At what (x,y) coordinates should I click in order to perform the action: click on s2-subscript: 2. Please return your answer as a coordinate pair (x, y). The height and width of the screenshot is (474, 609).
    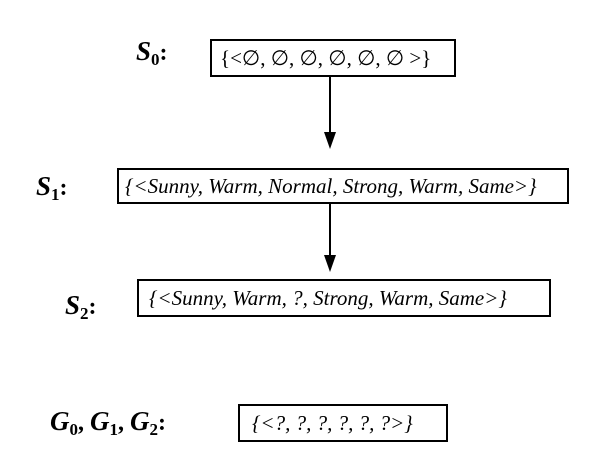
    Looking at the image, I should click on (84, 313).